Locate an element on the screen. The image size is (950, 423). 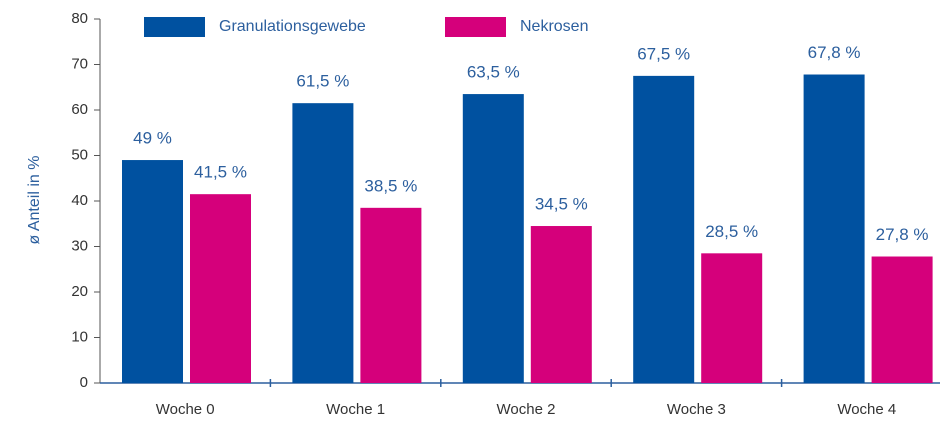
y-tick-label: 80 is located at coordinates (79, 18).